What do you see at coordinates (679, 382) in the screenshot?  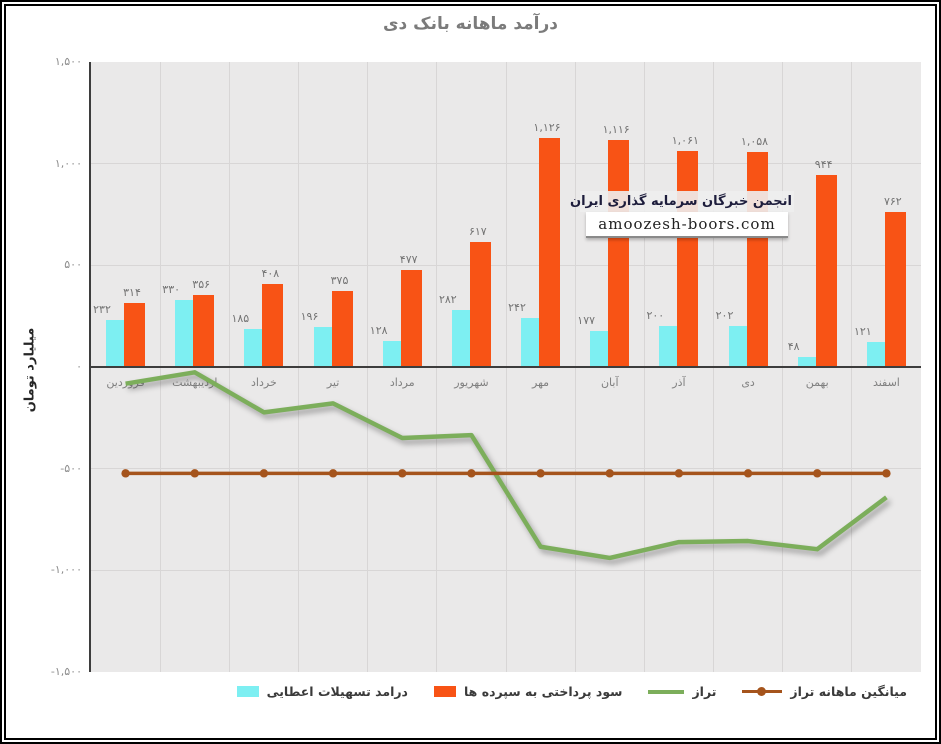 I see `x-axis-label: آذر` at bounding box center [679, 382].